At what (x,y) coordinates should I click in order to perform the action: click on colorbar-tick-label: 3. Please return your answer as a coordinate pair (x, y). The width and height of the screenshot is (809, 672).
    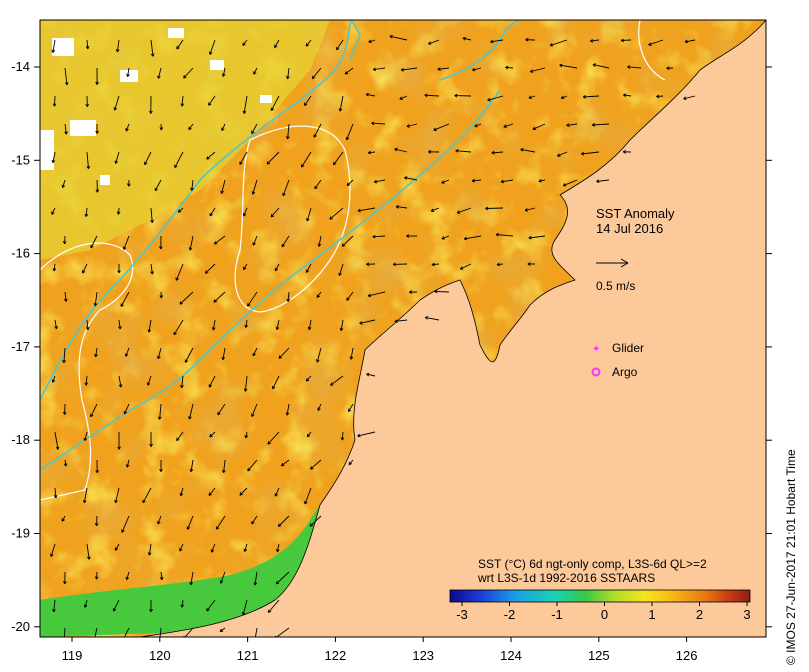
    Looking at the image, I should click on (746, 614).